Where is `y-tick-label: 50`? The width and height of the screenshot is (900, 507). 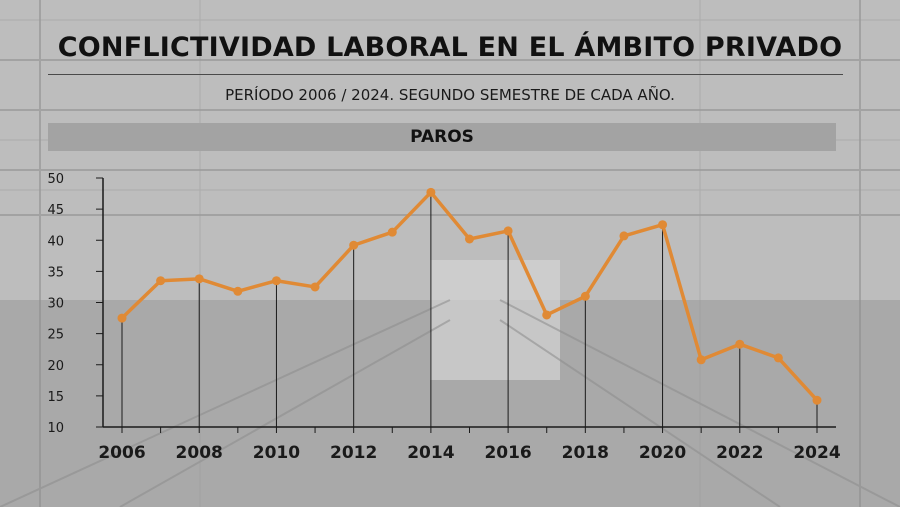
y-tick-label: 50 is located at coordinates (55, 179).